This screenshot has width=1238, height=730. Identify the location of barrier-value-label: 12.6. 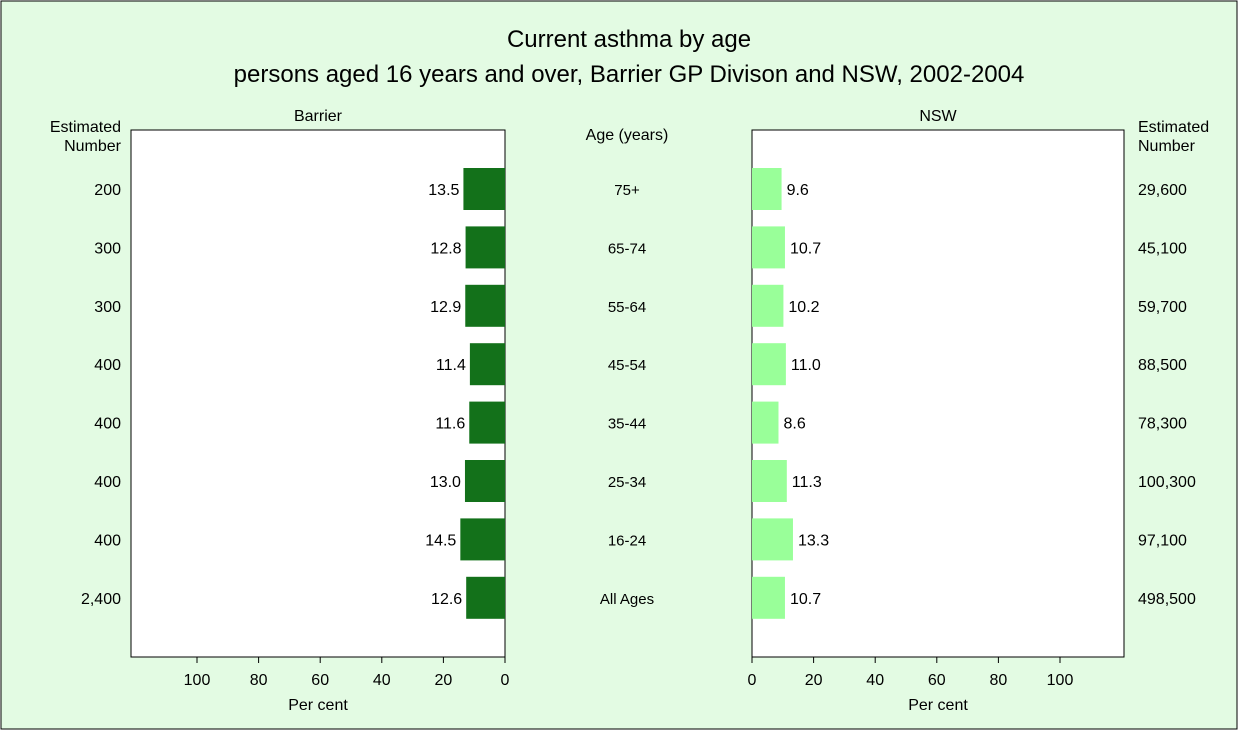
(446, 599).